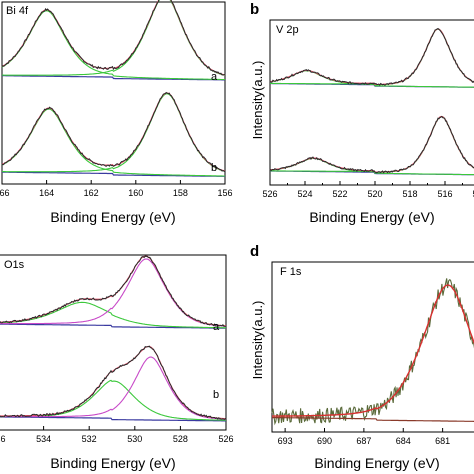  What do you see at coordinates (339, 194) in the screenshot?
I see `x-tick-label-v2p: 522` at bounding box center [339, 194].